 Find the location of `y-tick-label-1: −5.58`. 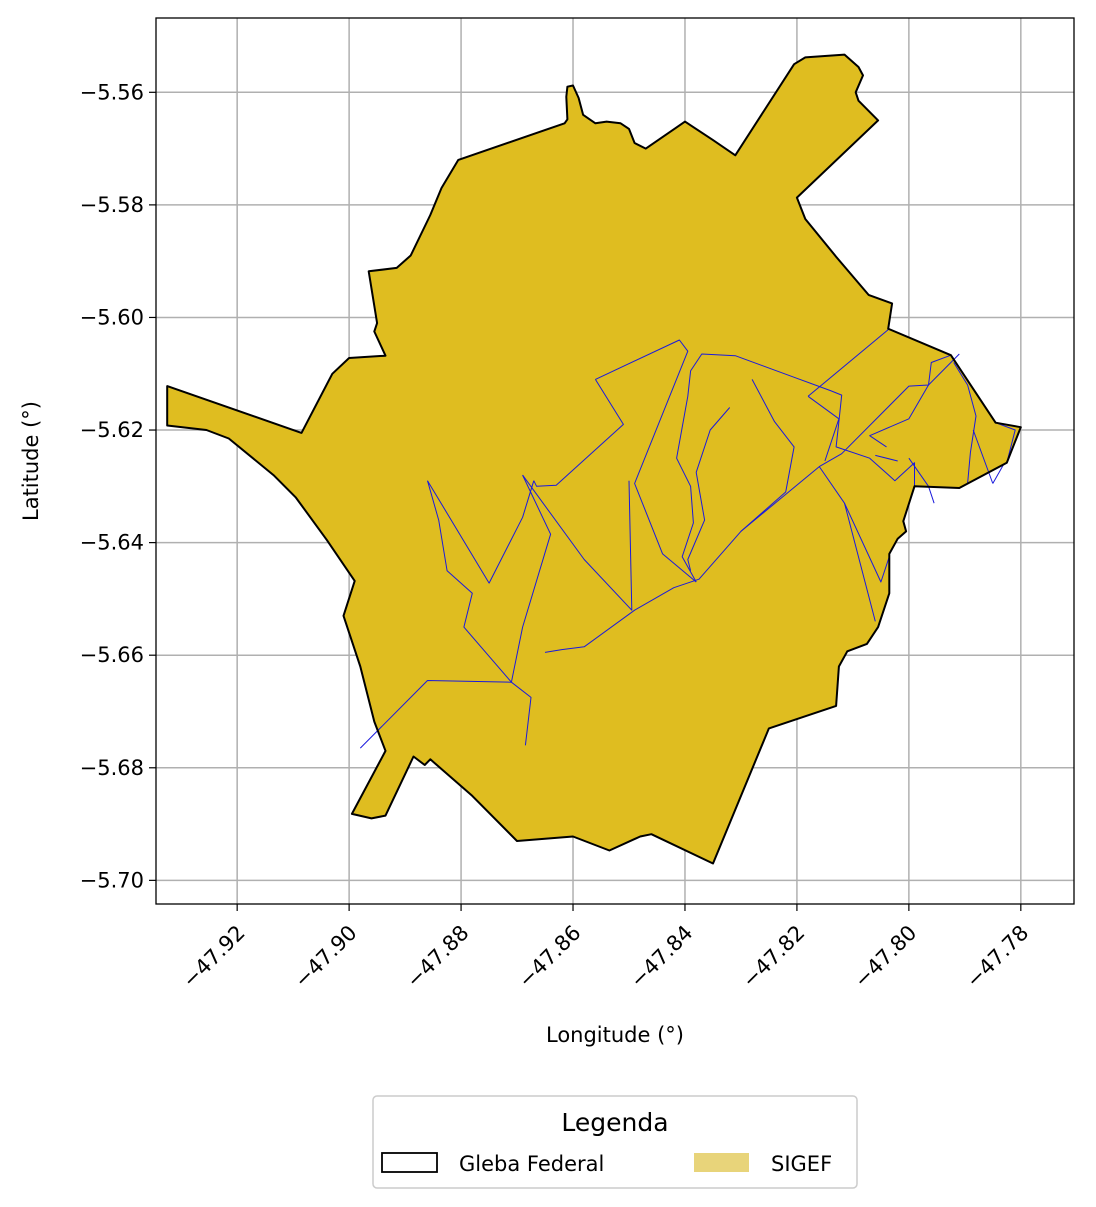

y-tick-label-1: −5.58 is located at coordinates (112, 205).